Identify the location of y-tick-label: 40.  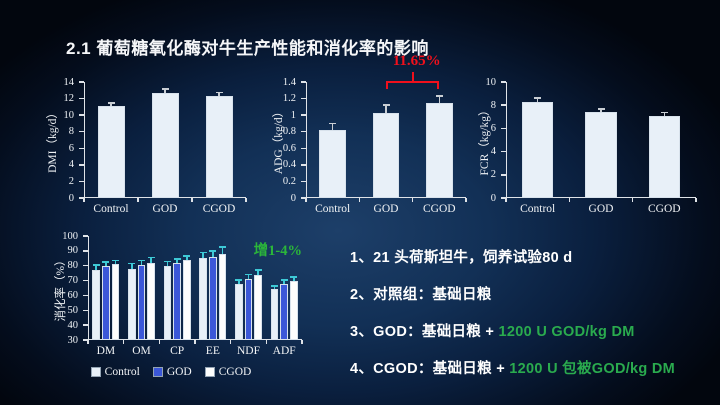
(73, 325).